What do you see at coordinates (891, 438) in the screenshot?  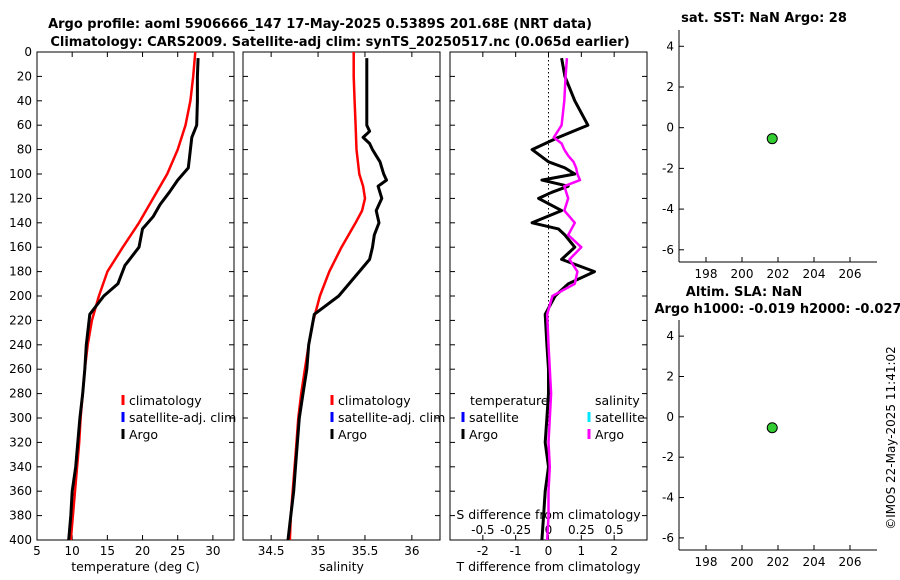 I see `footer-timestamp: ©IMOS 22-May-2025 11:41:02` at bounding box center [891, 438].